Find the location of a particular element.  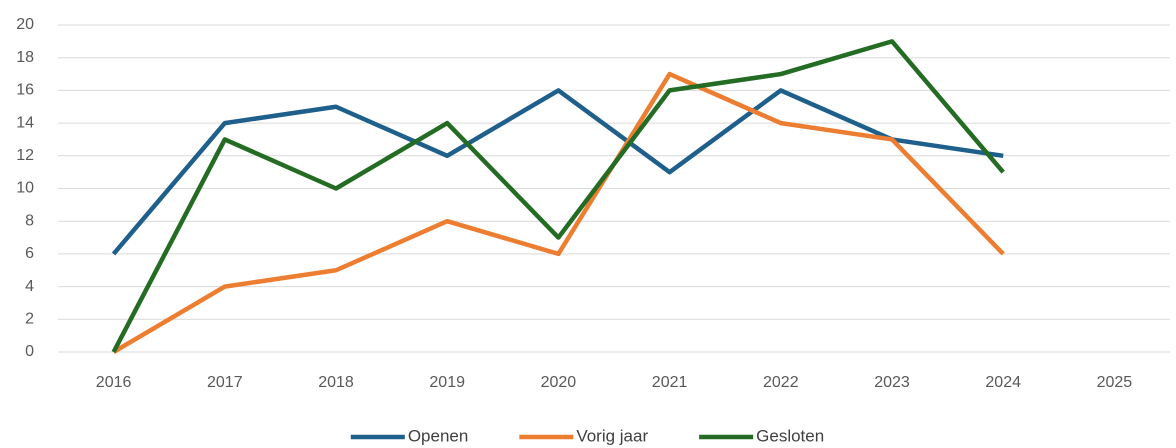

y-tick-label: 20 is located at coordinates (25, 24).